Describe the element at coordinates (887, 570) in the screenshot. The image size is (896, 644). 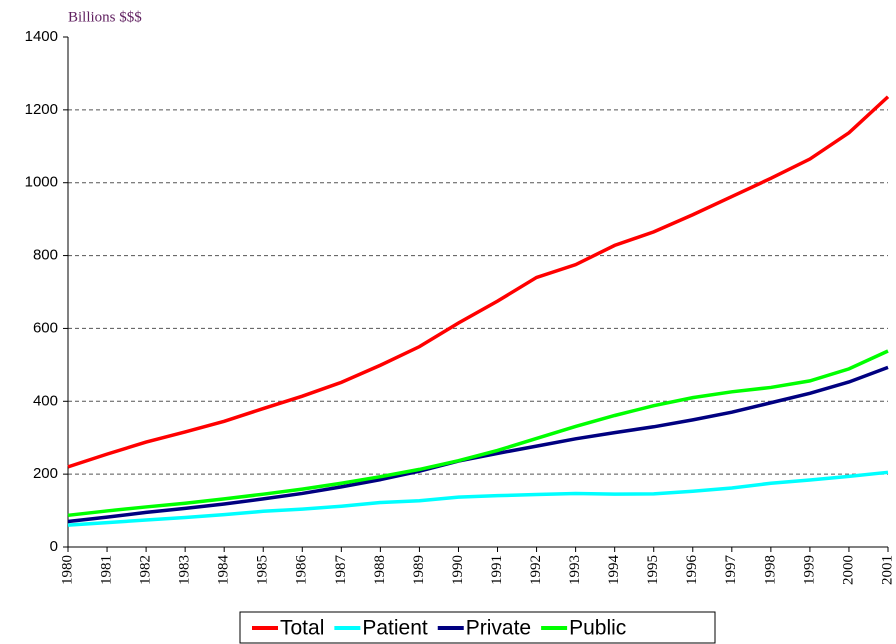
I see `x-tick-label: 2001` at that location.